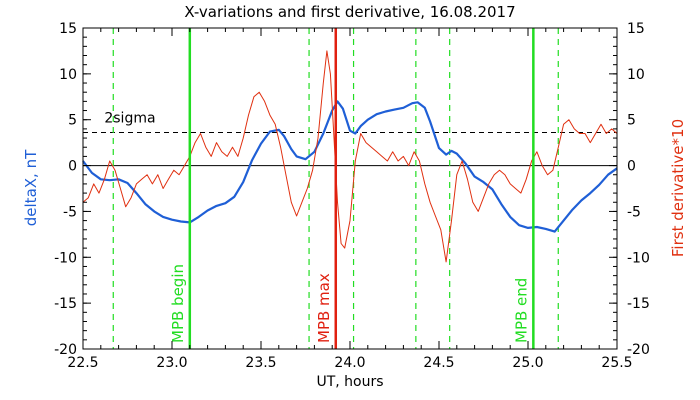 The height and width of the screenshot is (400, 700). Describe the element at coordinates (260, 363) in the screenshot. I see `x-tick-label: 23.5` at that location.